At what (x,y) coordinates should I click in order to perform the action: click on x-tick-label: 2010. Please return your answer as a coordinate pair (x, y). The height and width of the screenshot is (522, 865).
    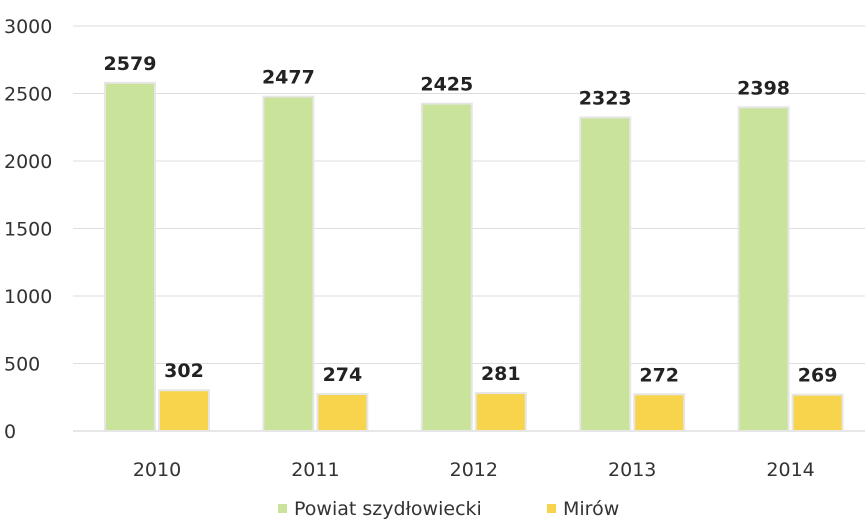
    Looking at the image, I should click on (157, 470).